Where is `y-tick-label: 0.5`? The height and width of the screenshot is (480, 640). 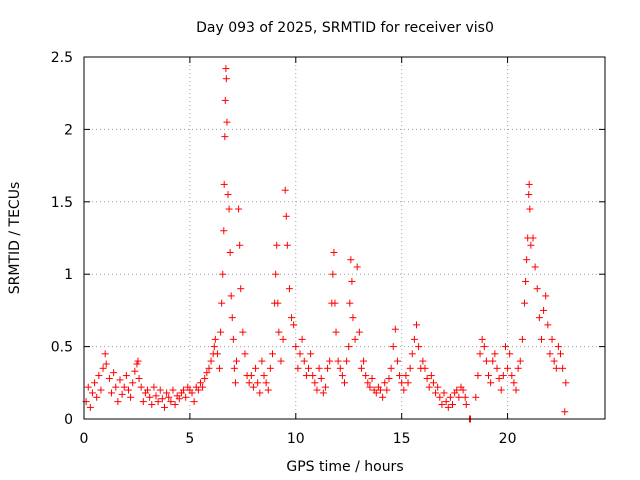 y-tick-label: 0.5 is located at coordinates (62, 348).